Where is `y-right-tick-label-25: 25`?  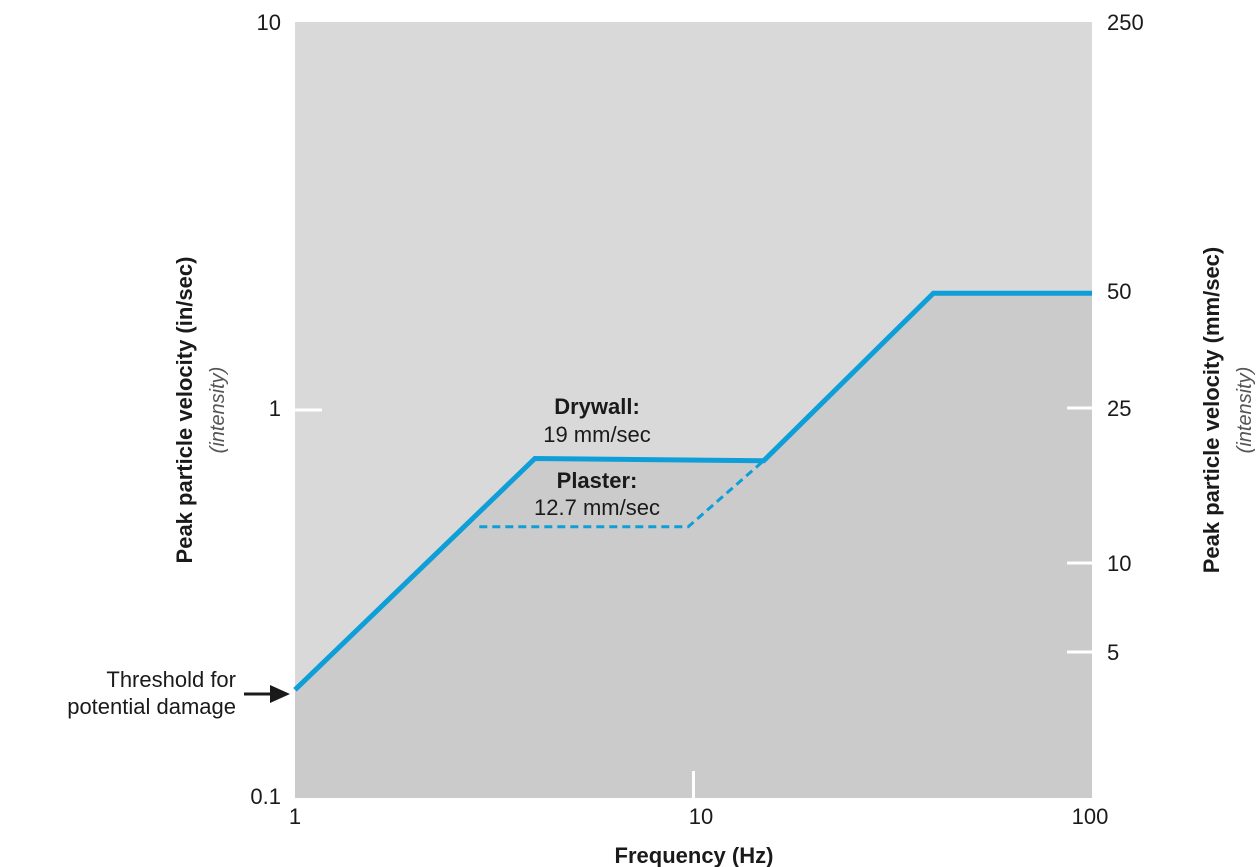 y-right-tick-label-25: 25 is located at coordinates (1119, 408).